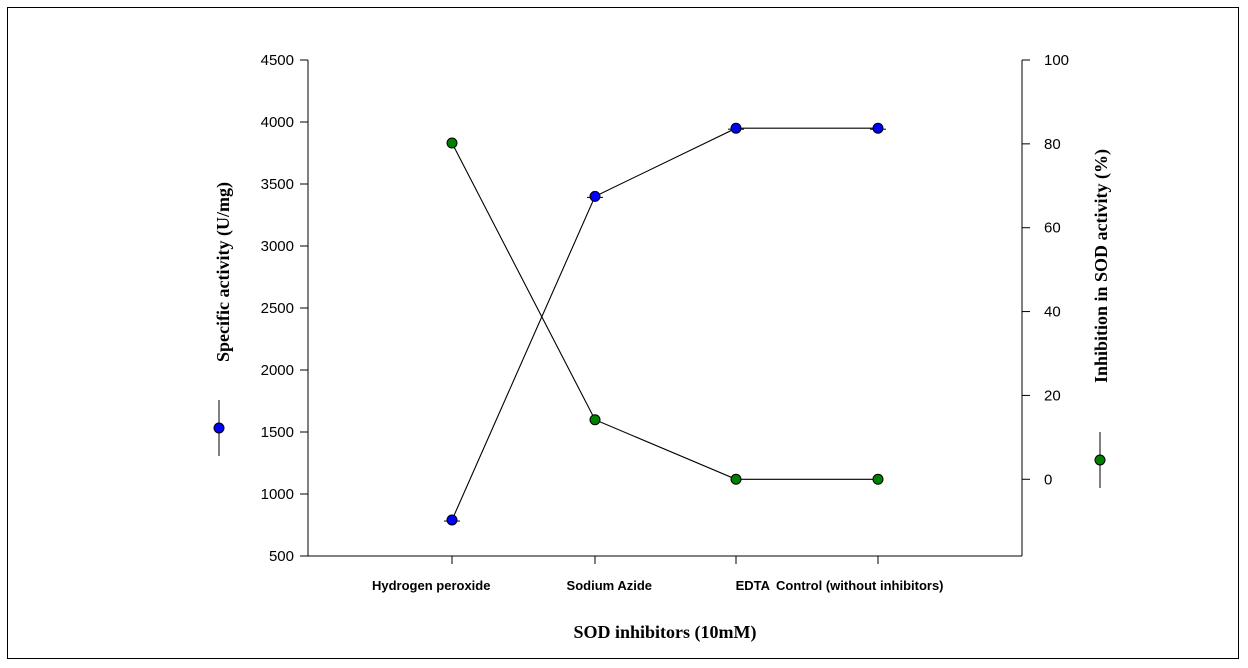 Image resolution: width=1248 pixels, height=668 pixels. Describe the element at coordinates (277, 122) in the screenshot. I see `left-tick-label: 4000` at that location.